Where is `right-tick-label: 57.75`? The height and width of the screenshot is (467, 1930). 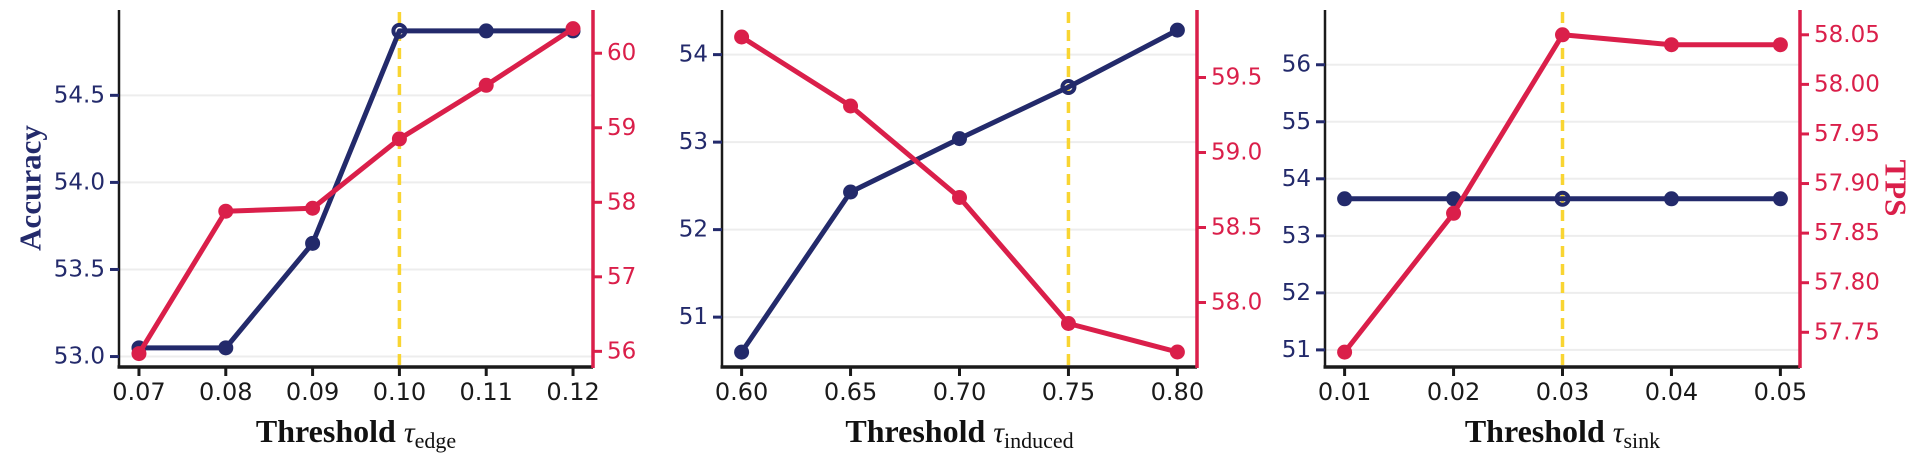
right-tick-label: 57.75 is located at coordinates (1847, 332).